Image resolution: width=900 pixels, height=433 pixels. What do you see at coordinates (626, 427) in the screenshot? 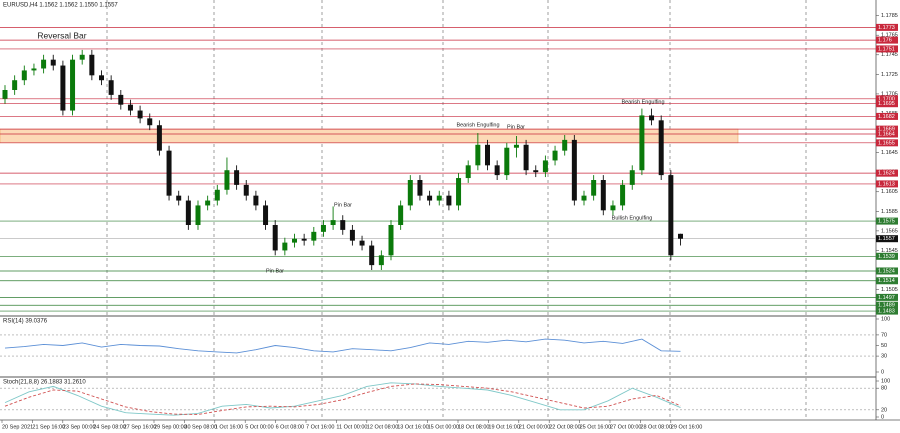
I see `x-tick-label: 27 Oct 00:00` at bounding box center [626, 427].